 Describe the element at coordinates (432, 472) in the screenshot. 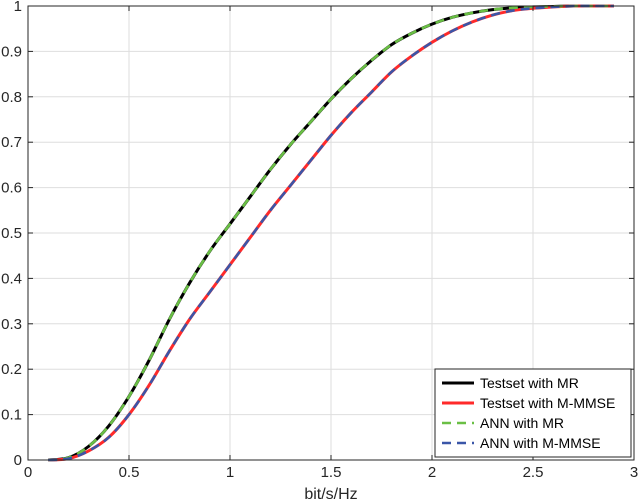

I see `x-tick-label: 2` at that location.